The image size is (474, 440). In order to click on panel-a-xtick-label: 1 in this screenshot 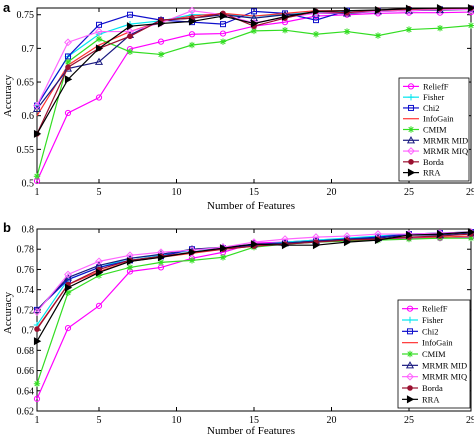, I will do `click(37, 192)`.